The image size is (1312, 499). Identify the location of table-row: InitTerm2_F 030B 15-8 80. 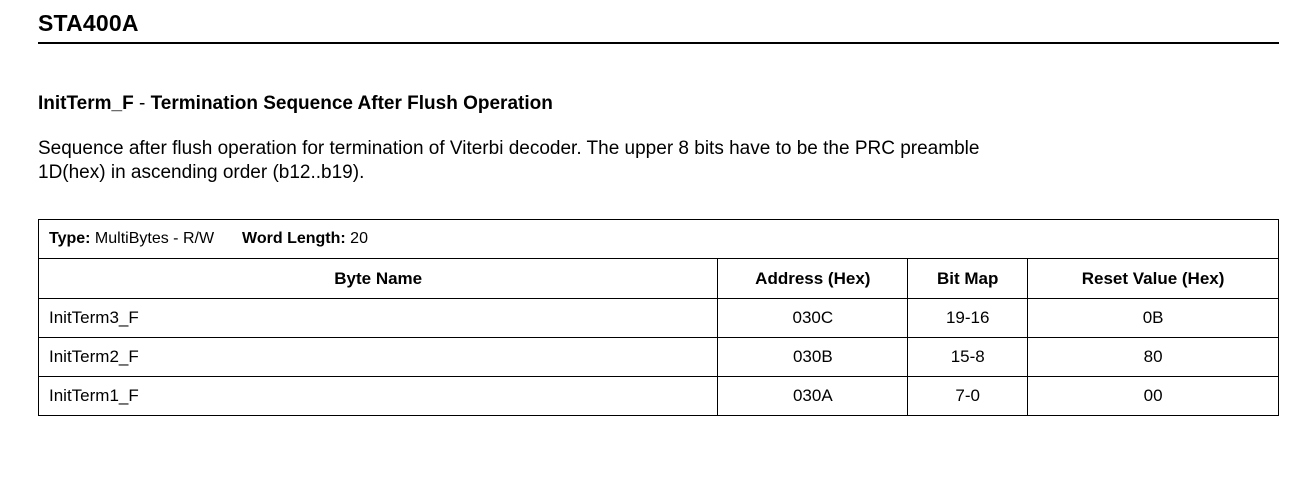
(658, 357).